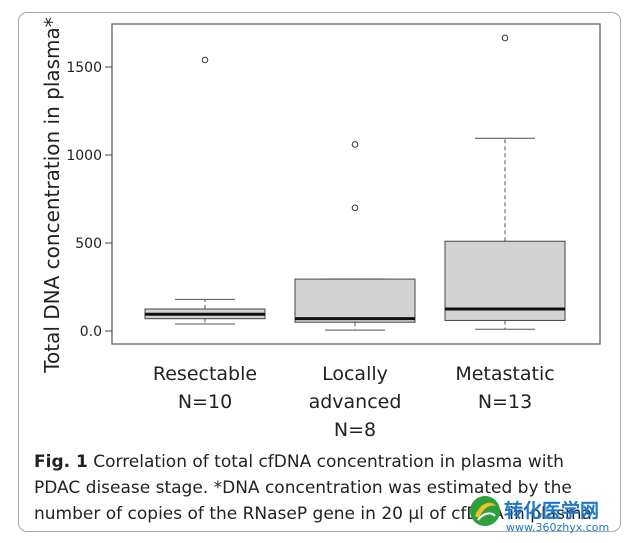 The width and height of the screenshot is (640, 543). What do you see at coordinates (355, 402) in the screenshot?
I see `x-category-label: advanced` at bounding box center [355, 402].